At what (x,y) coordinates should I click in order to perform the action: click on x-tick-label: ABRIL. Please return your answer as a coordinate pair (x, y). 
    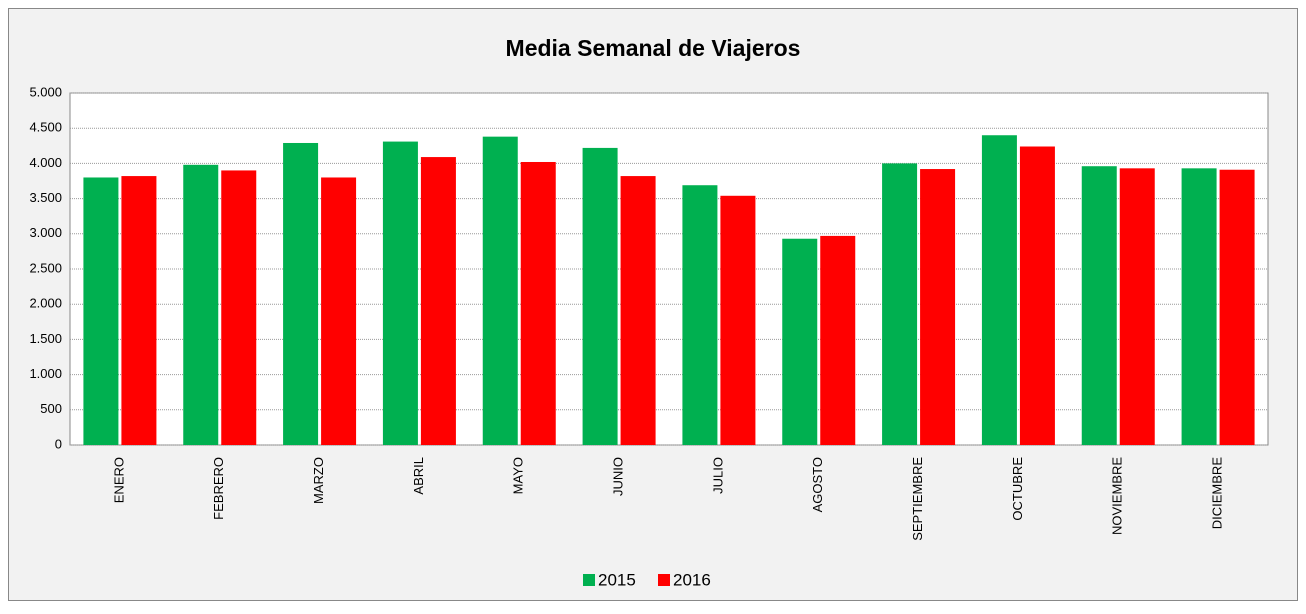
    Looking at the image, I should click on (418, 476).